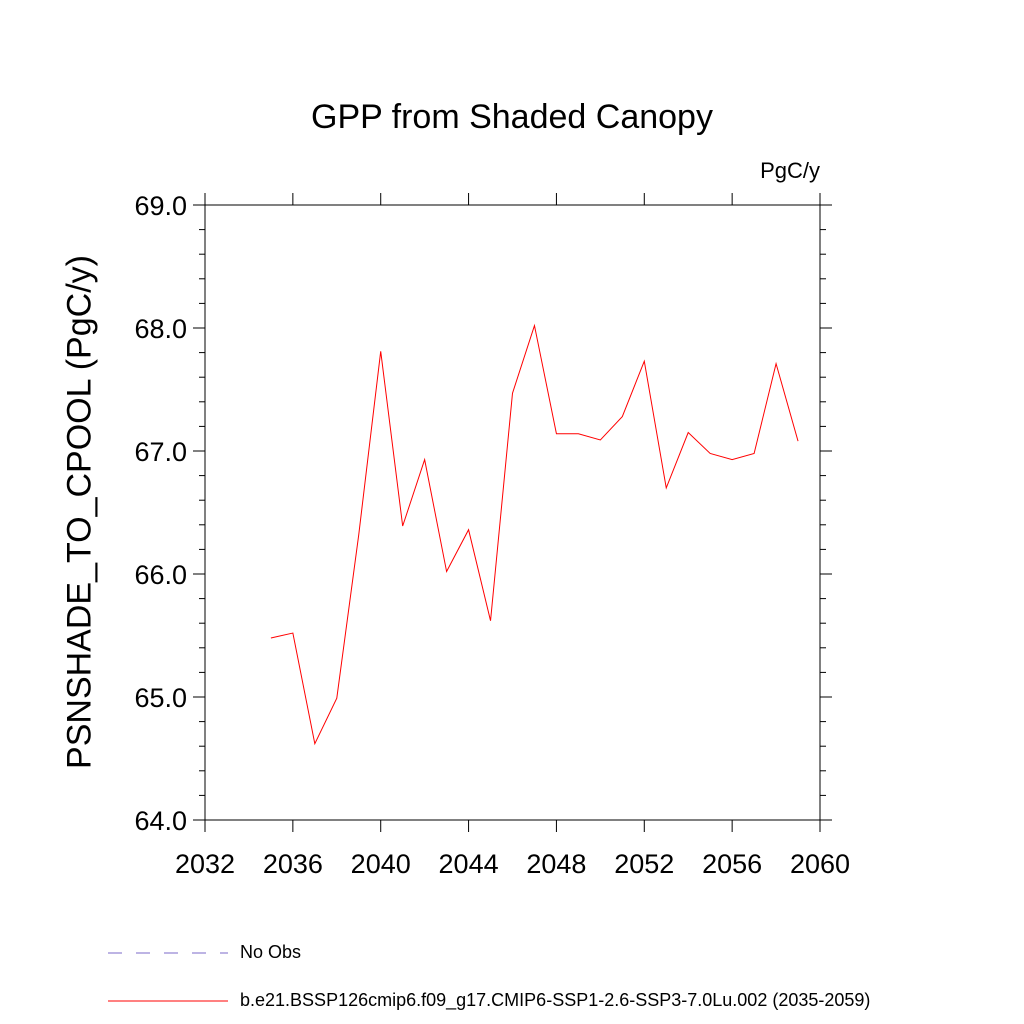 The image size is (1024, 1024). What do you see at coordinates (160, 821) in the screenshot?
I see `y-tick-label: 64.0` at bounding box center [160, 821].